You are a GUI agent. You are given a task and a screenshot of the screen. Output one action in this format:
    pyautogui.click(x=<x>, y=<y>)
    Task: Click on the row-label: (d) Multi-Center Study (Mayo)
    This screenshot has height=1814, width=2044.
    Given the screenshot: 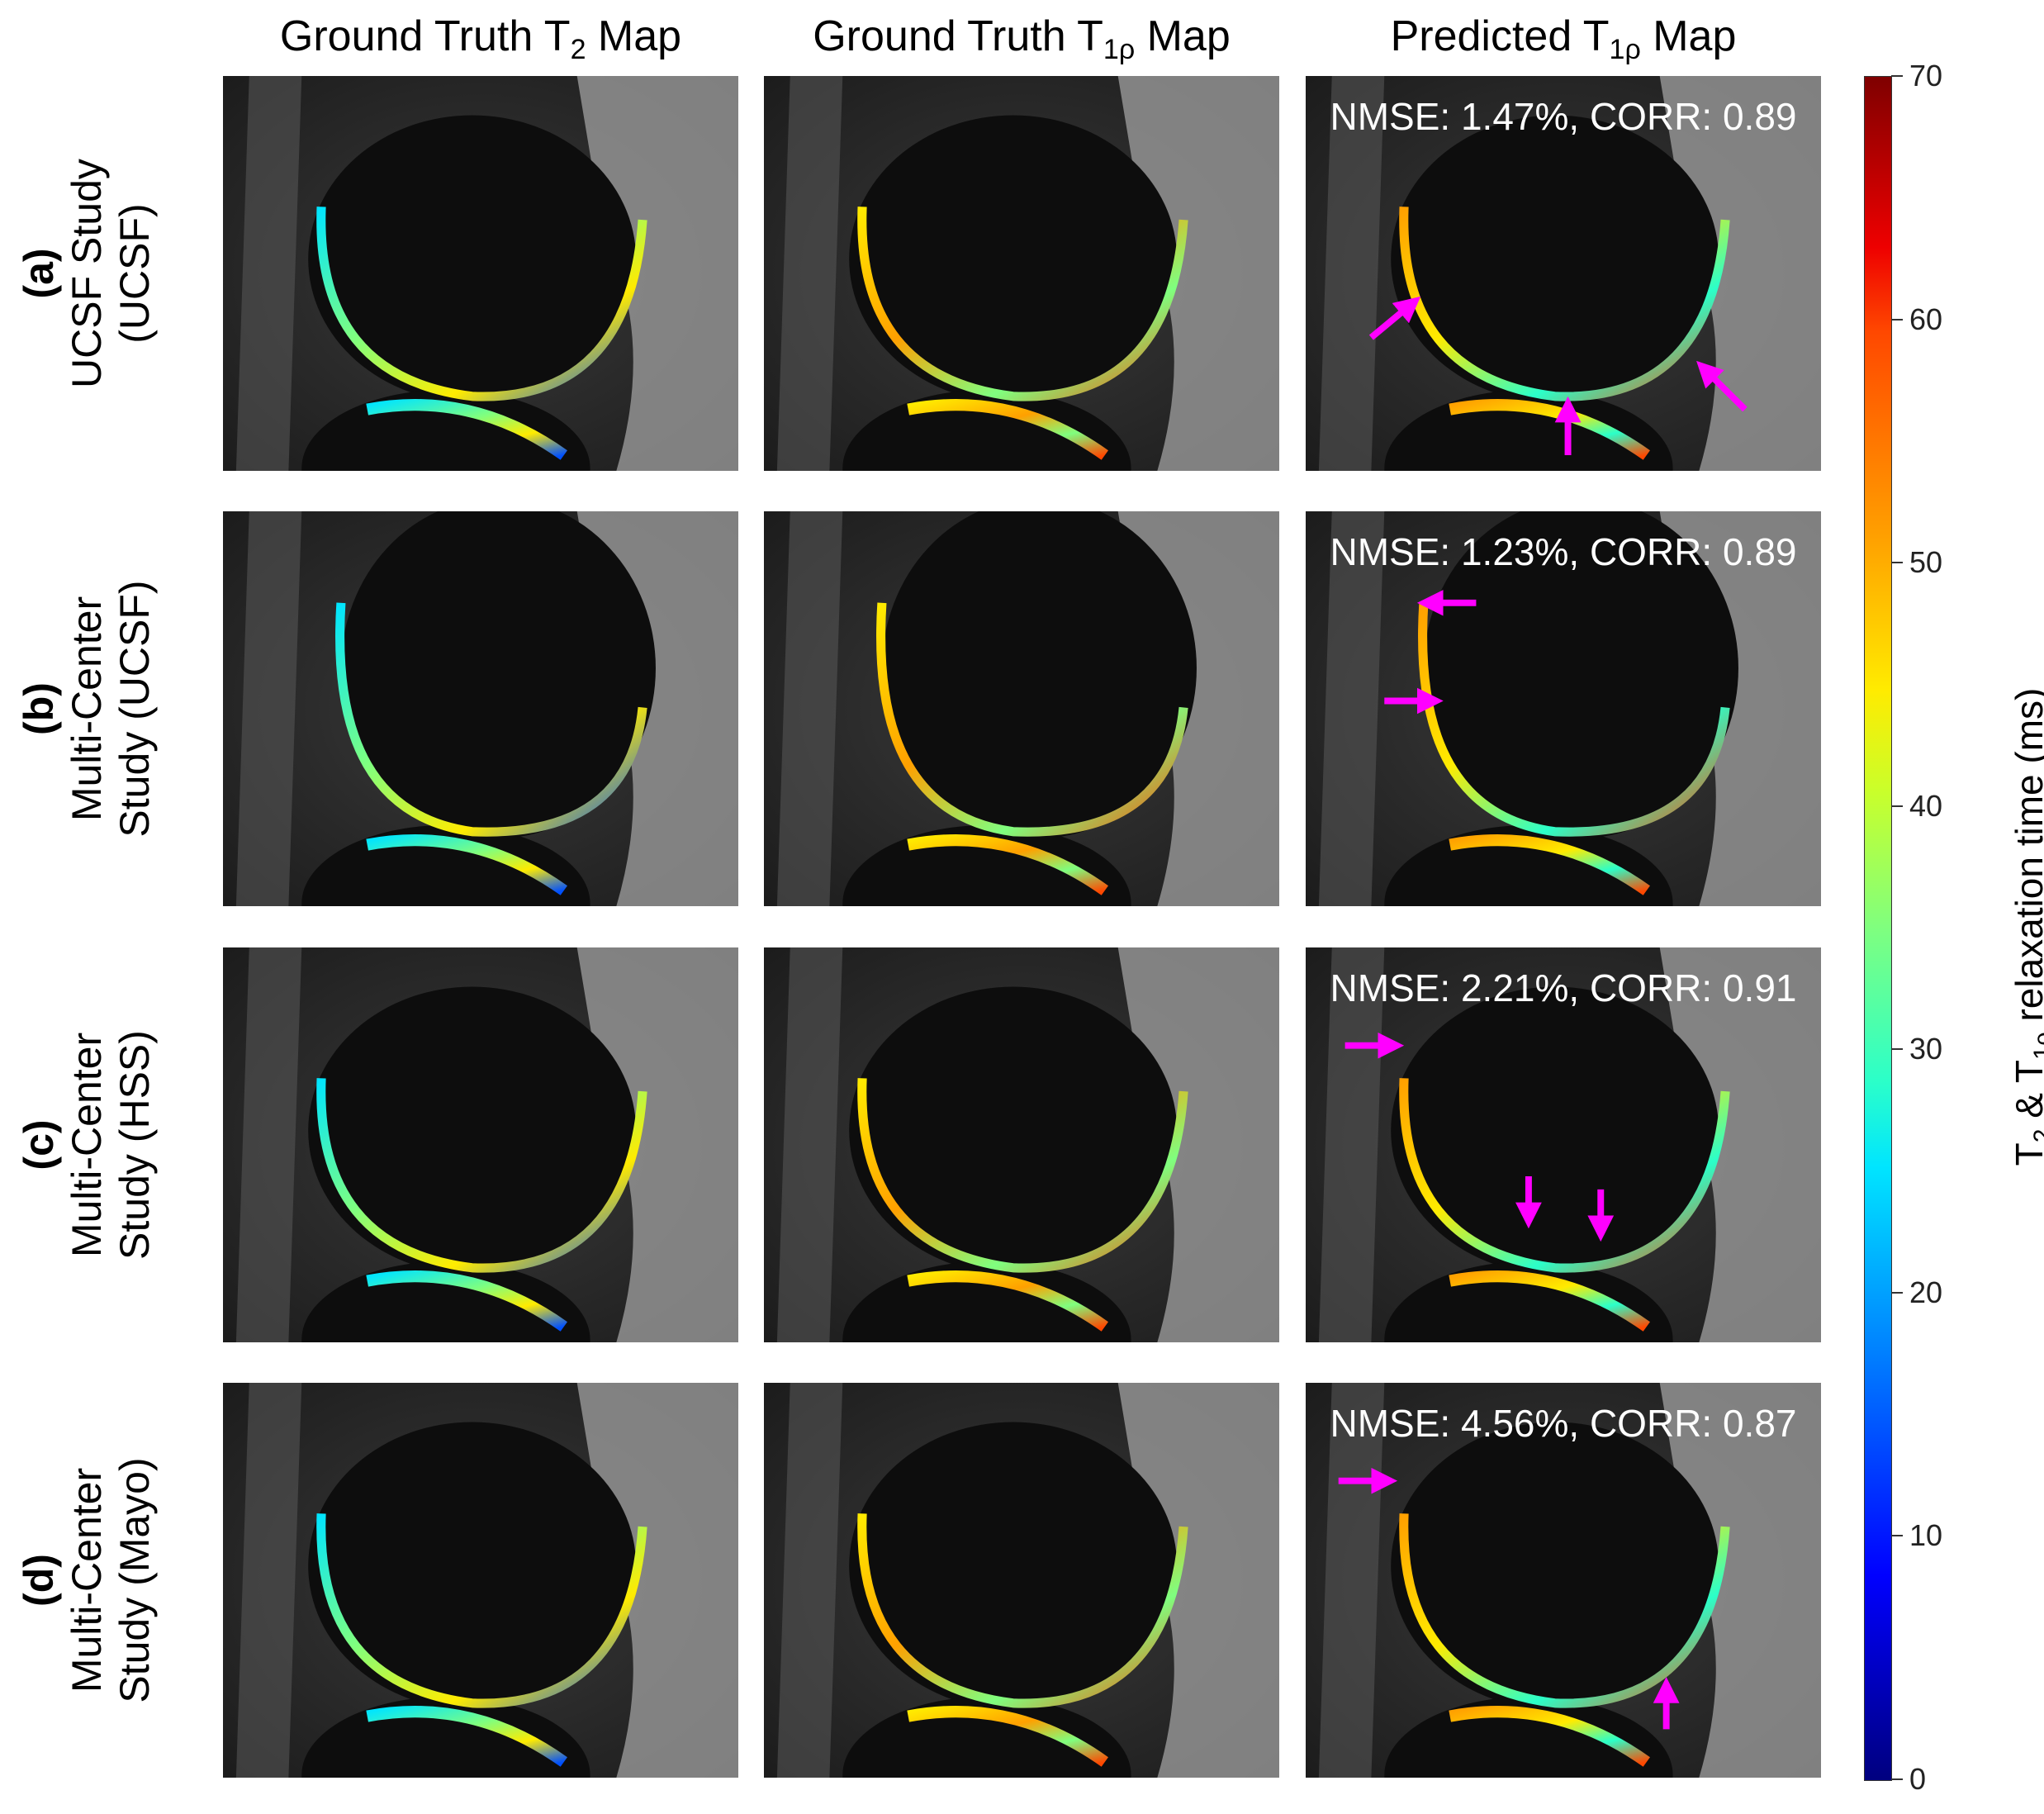 What is the action you would take?
    pyautogui.click(x=87, y=1580)
    